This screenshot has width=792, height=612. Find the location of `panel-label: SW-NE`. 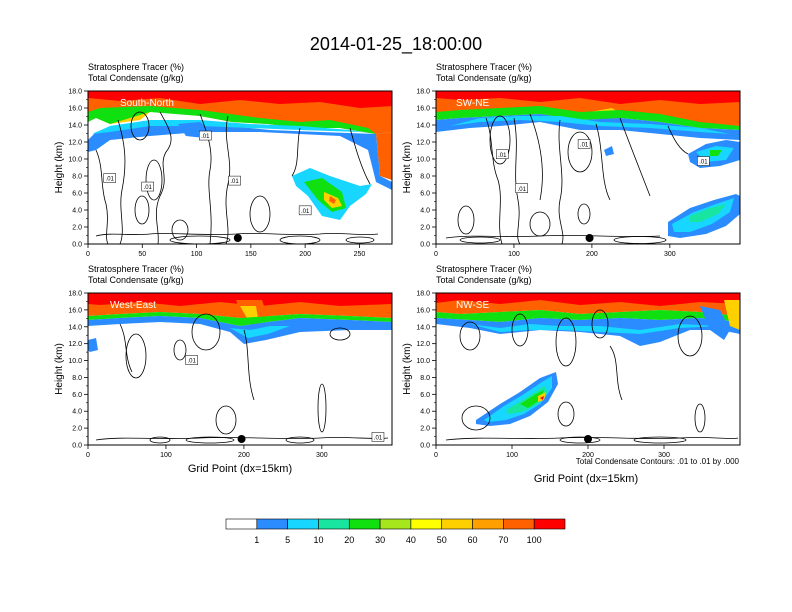

panel-label: SW-NE is located at coordinates (472, 103).